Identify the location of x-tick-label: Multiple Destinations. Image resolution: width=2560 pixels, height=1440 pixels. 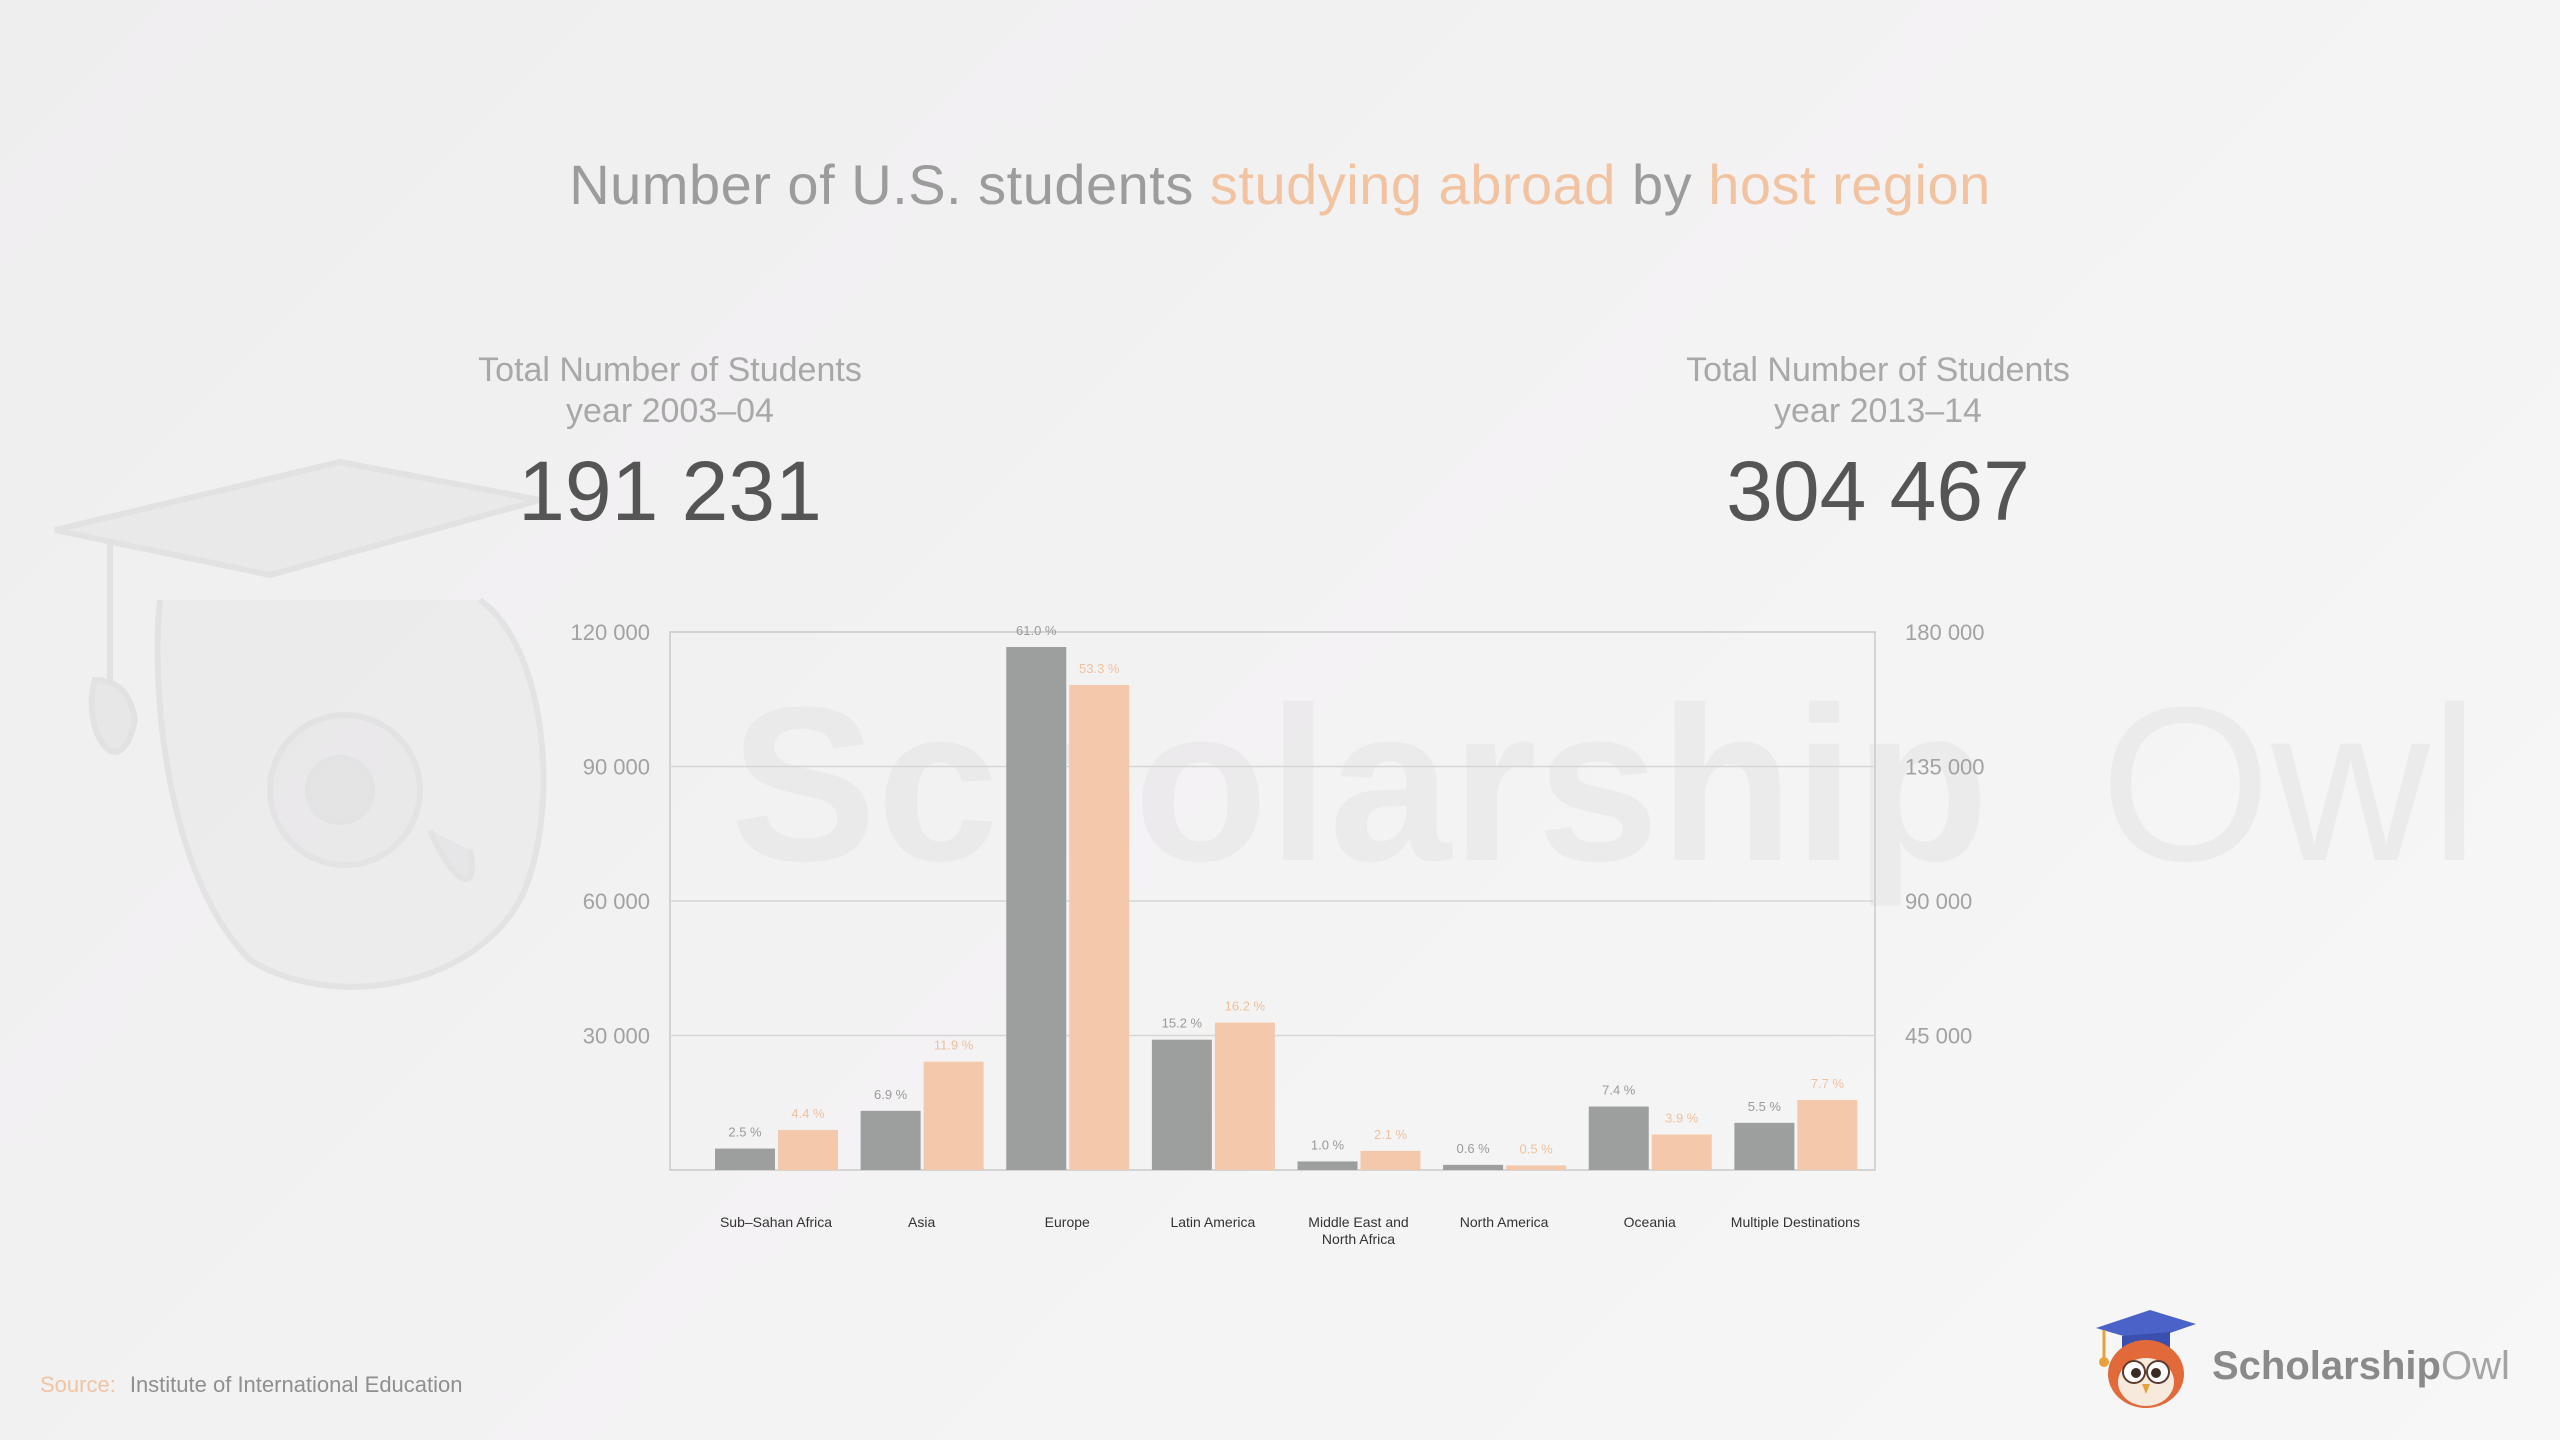
(1795, 1222).